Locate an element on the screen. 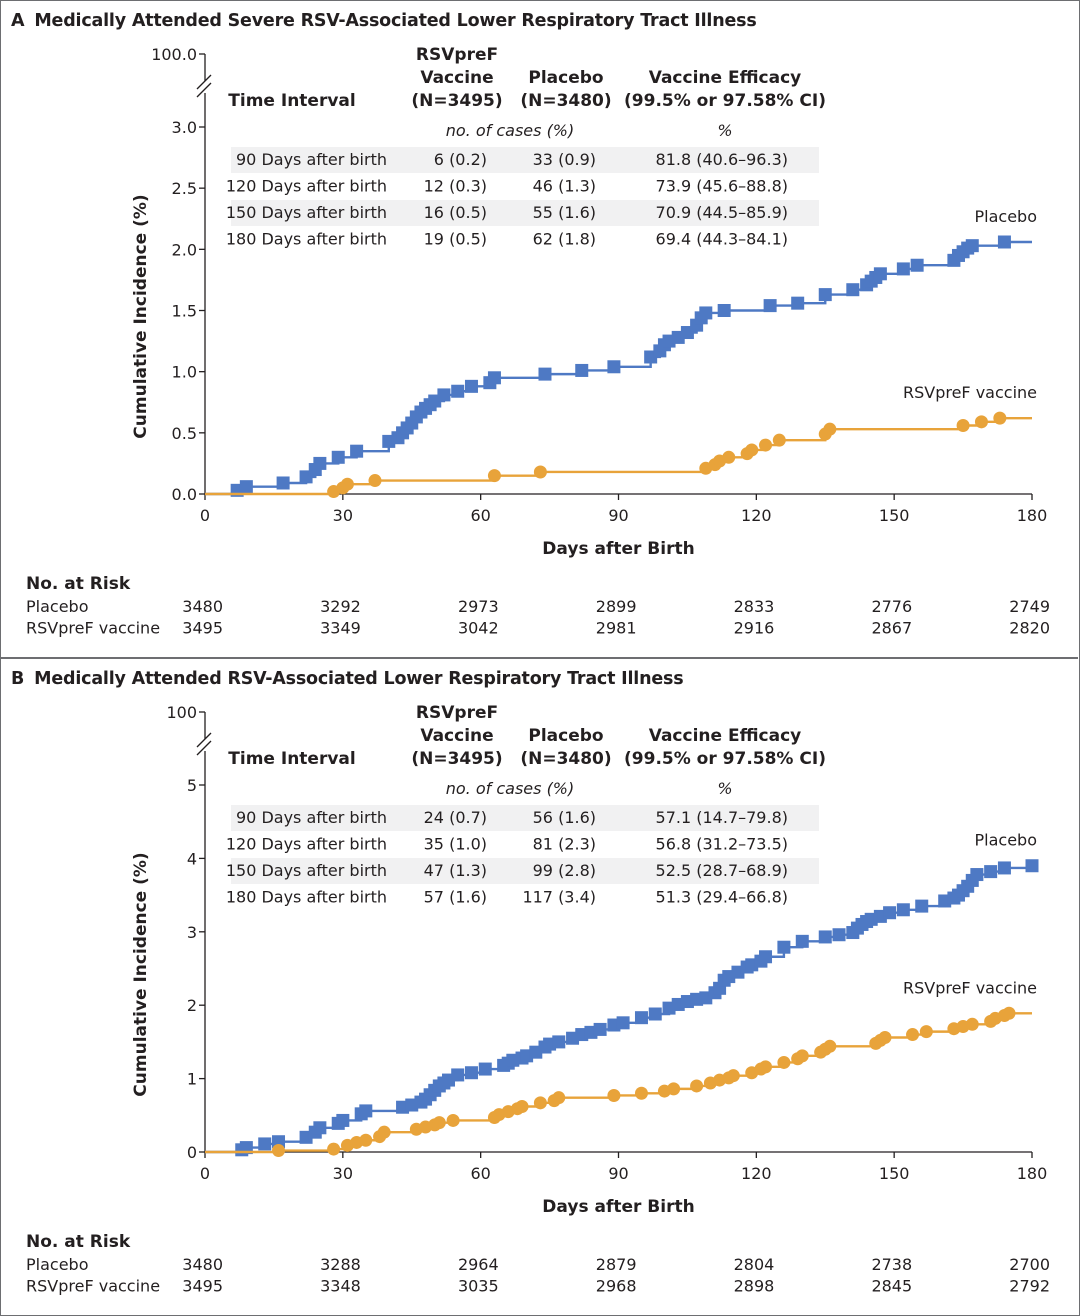  panel-a-x-tick-label: 30 is located at coordinates (343, 515).